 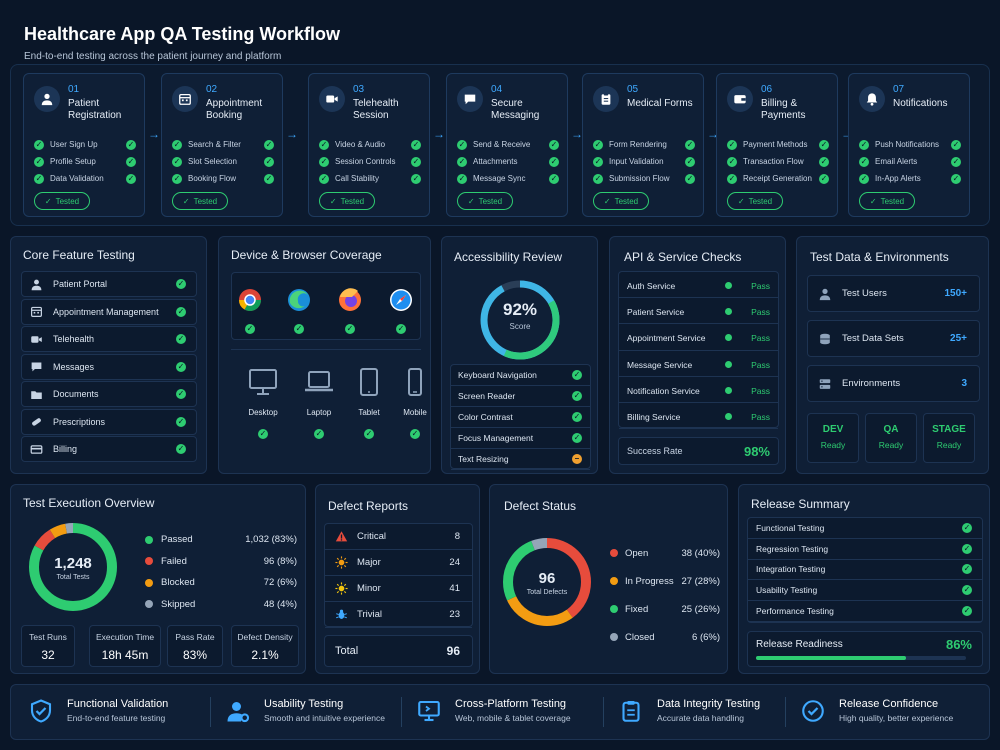 What do you see at coordinates (358, 562) in the screenshot?
I see `severity-label-wrap: Major` at bounding box center [358, 562].